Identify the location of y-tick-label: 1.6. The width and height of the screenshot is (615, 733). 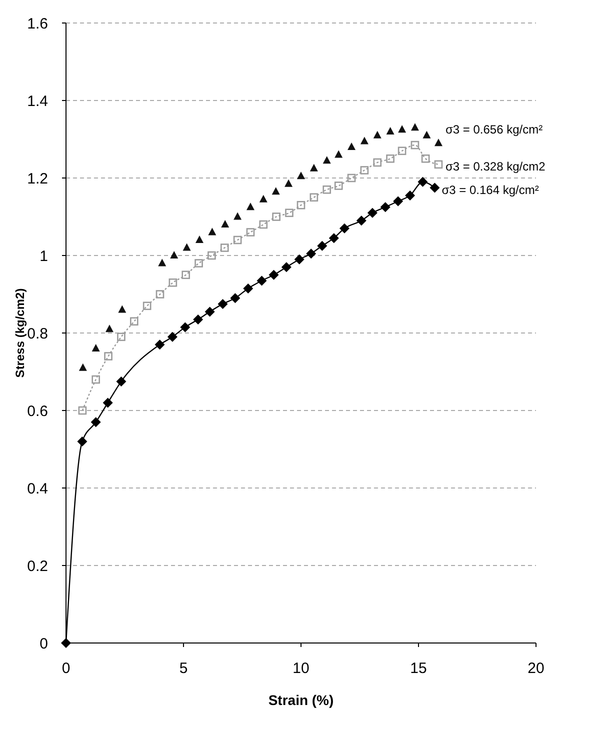
(37, 23).